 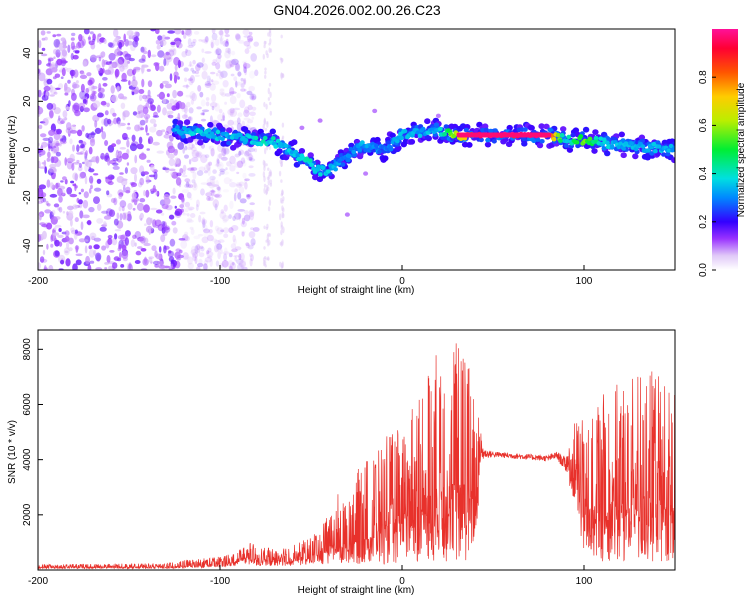 What do you see at coordinates (356, 590) in the screenshot?
I see `snr-x-label: Height of straight line (km)` at bounding box center [356, 590].